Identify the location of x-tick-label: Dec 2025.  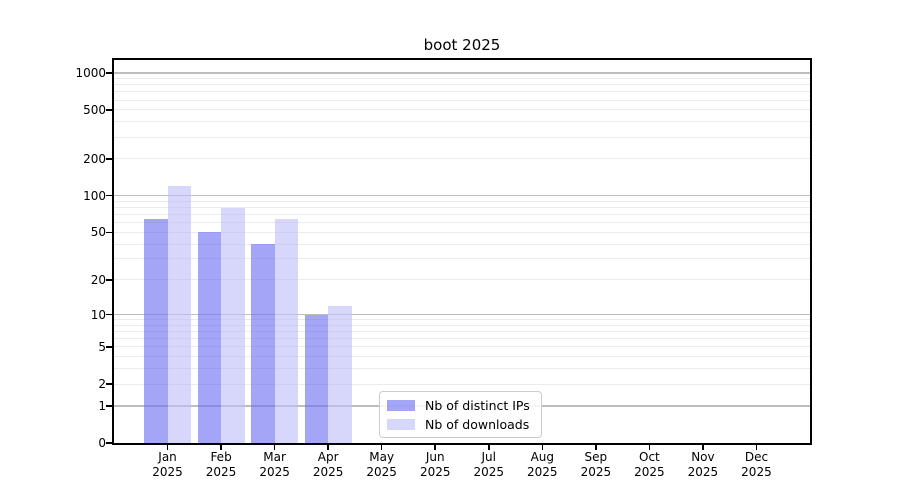
(756, 465).